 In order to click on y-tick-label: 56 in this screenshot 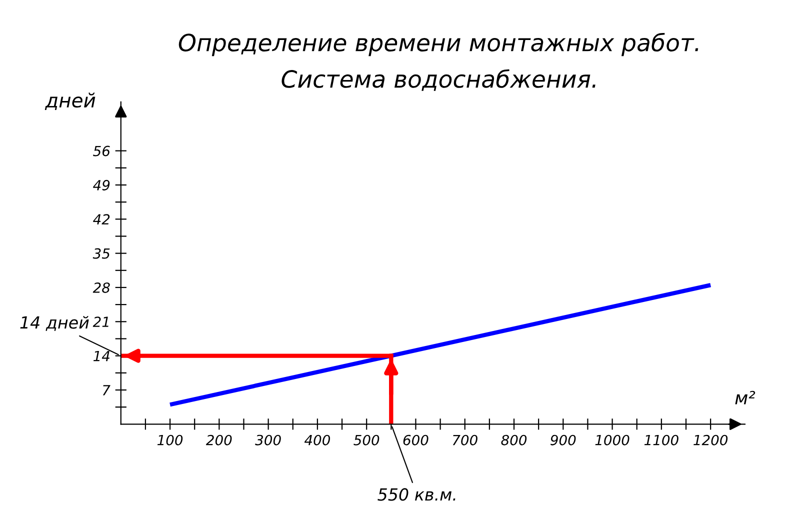, I will do `click(101, 151)`.